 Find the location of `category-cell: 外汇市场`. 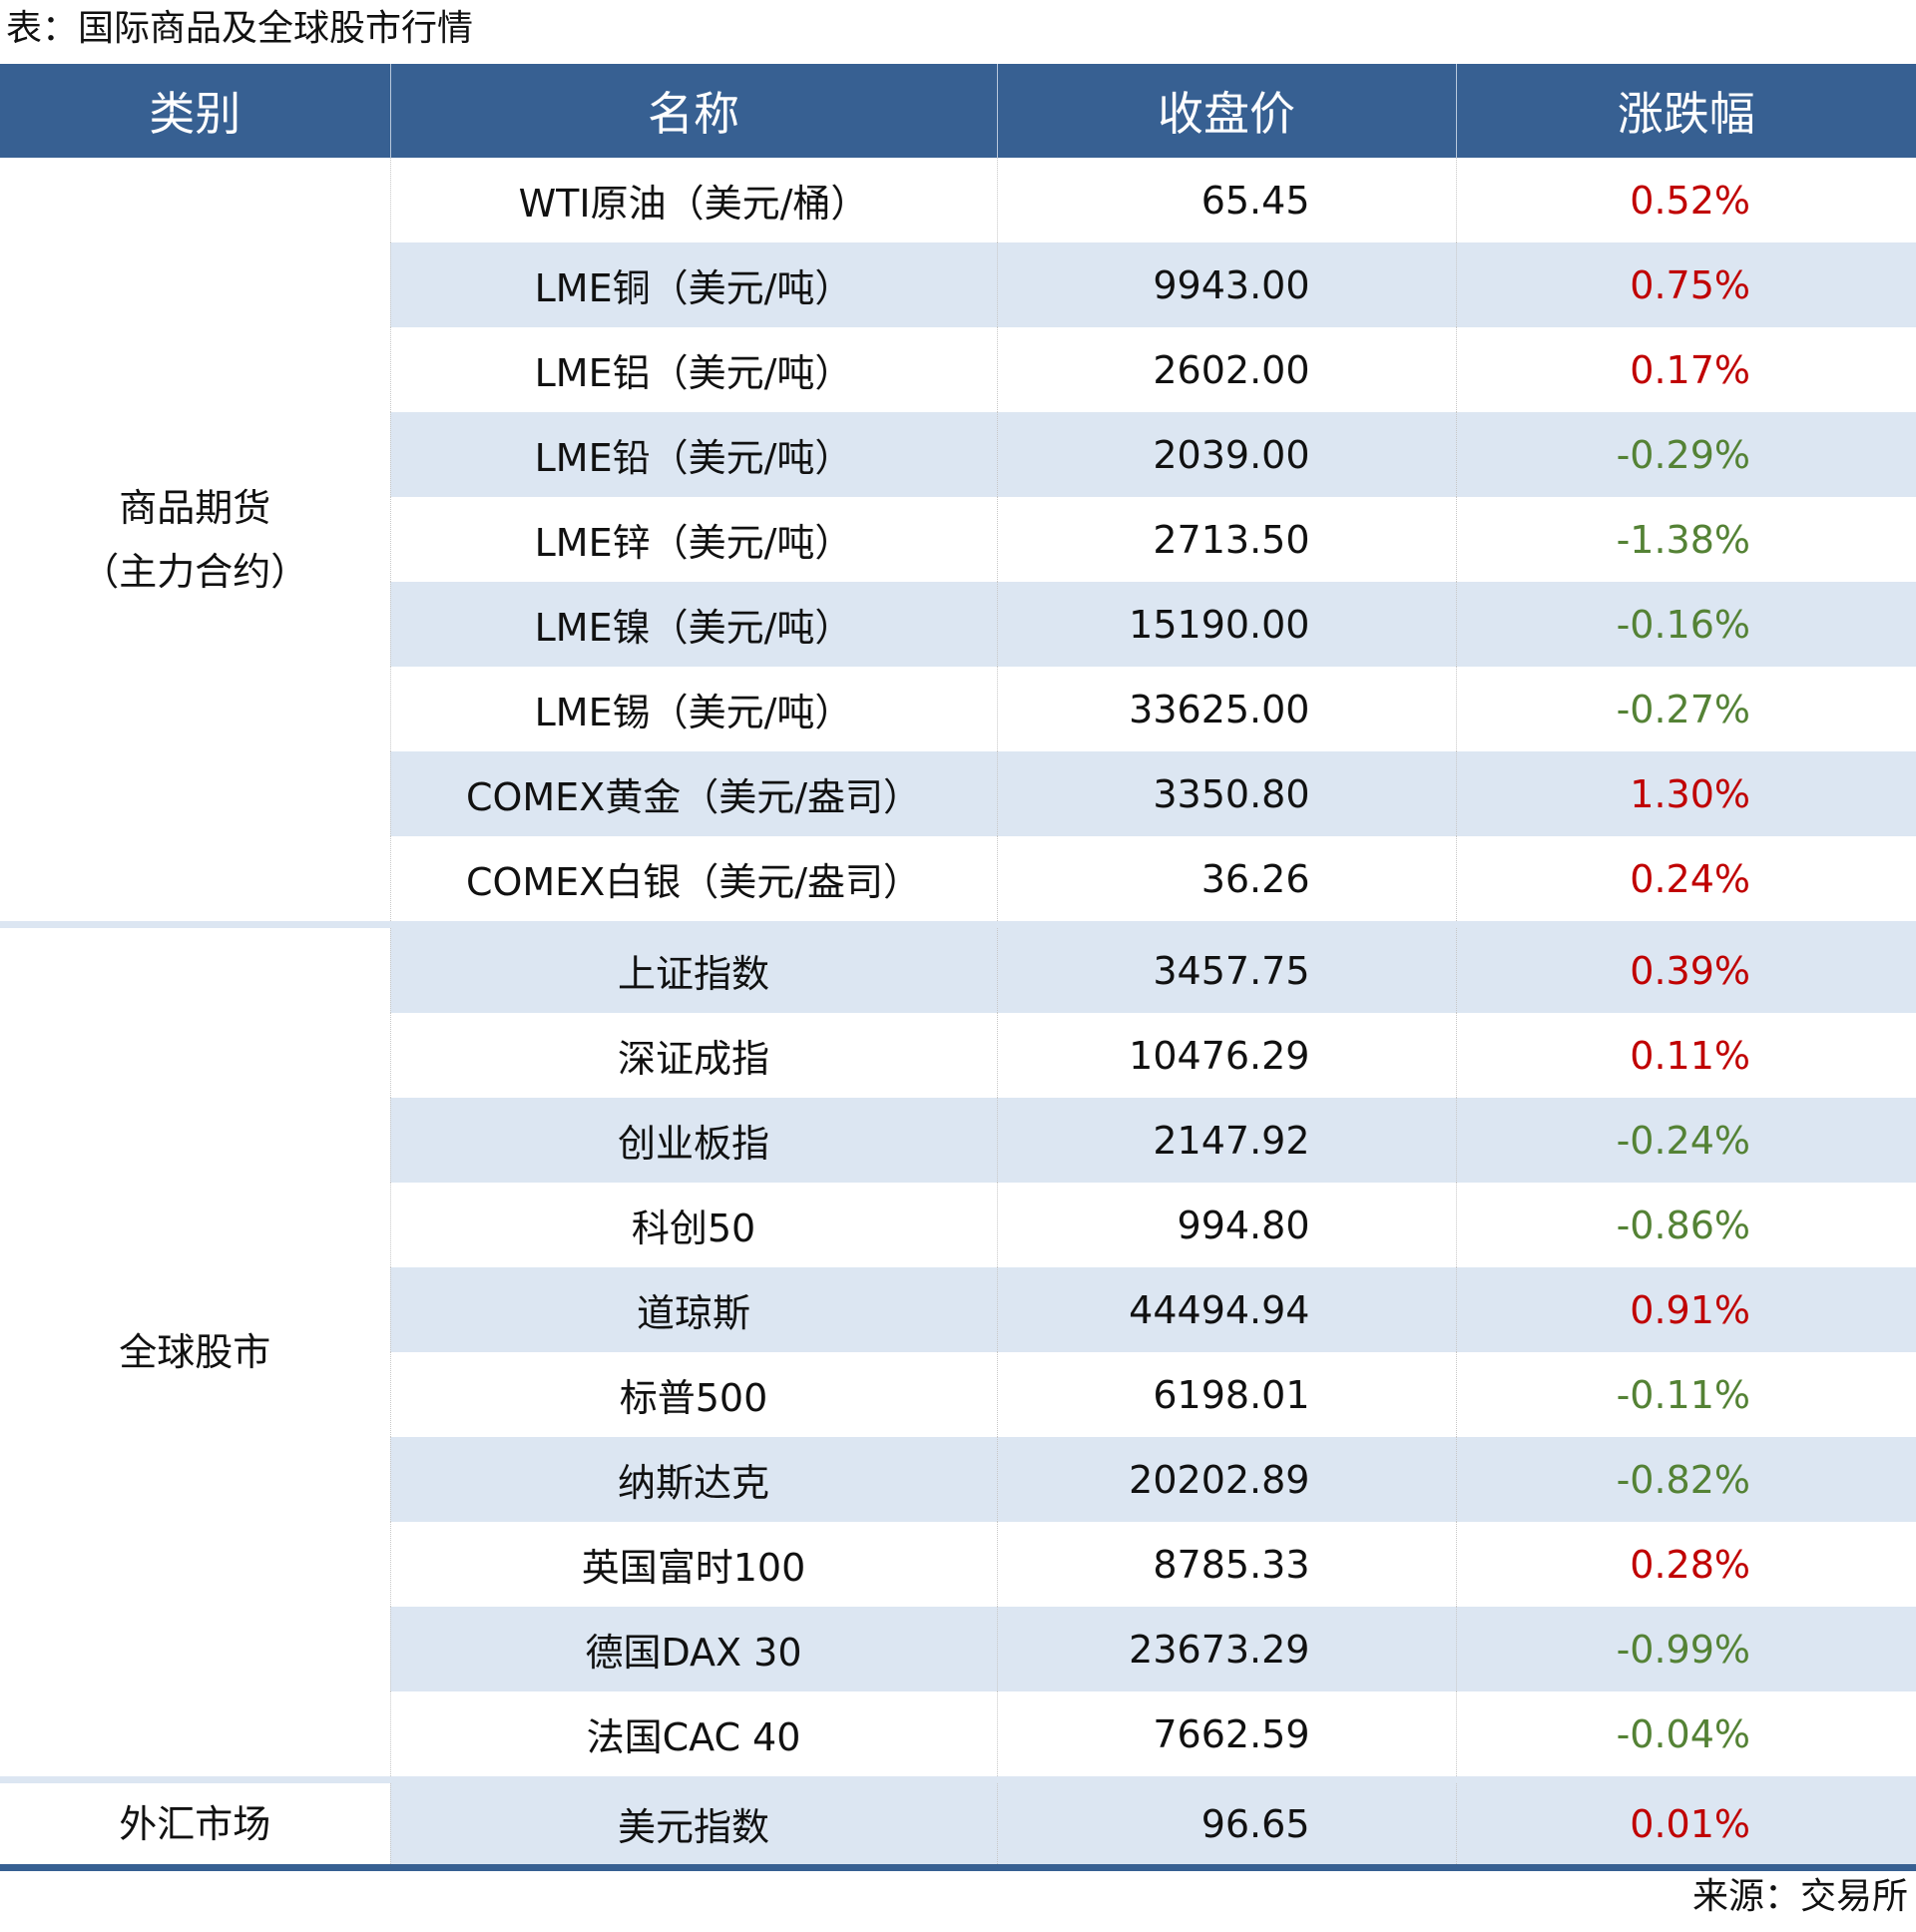

category-cell: 外汇市场 is located at coordinates (195, 1827).